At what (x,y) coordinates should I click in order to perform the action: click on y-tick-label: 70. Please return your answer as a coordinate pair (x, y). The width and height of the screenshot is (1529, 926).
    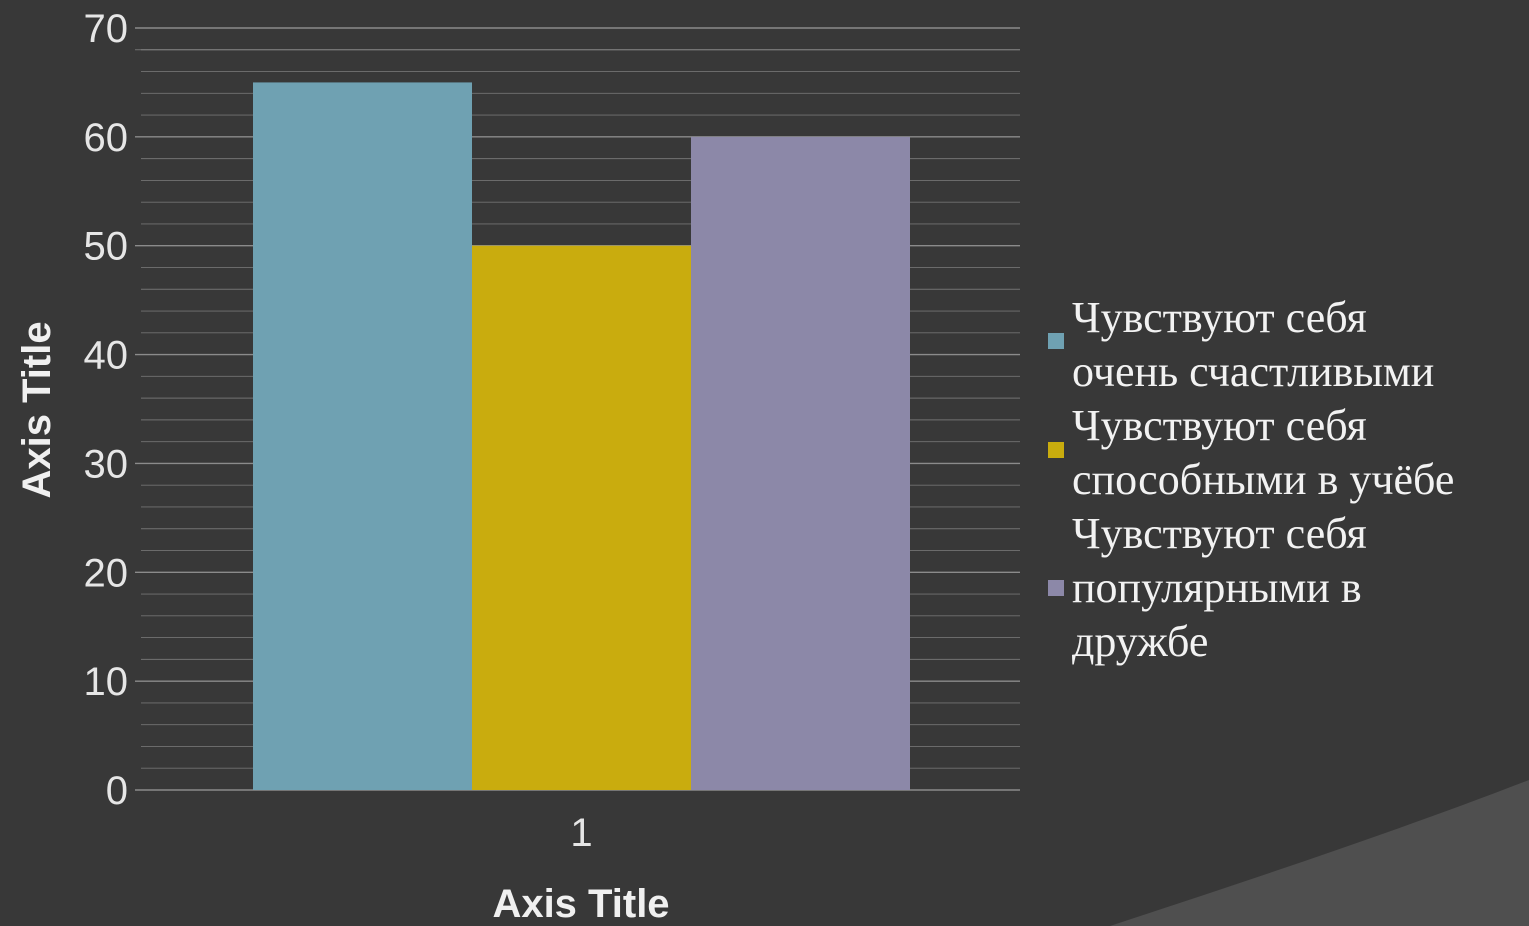
    Looking at the image, I should click on (106, 29).